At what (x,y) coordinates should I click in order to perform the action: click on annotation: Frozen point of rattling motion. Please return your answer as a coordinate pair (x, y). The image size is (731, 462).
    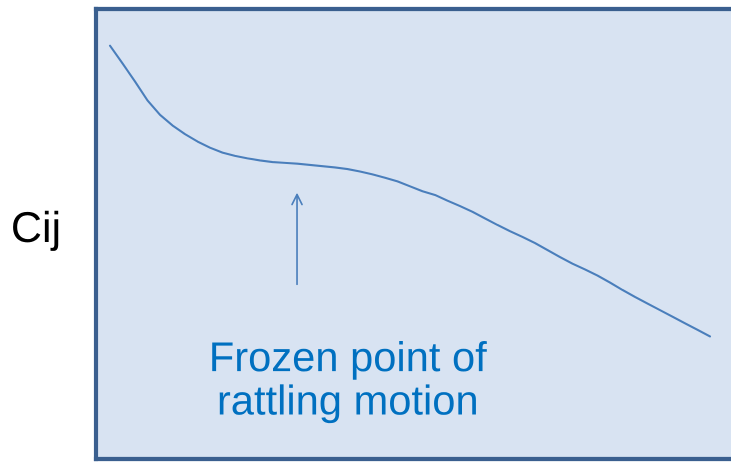
    Looking at the image, I should click on (349, 382).